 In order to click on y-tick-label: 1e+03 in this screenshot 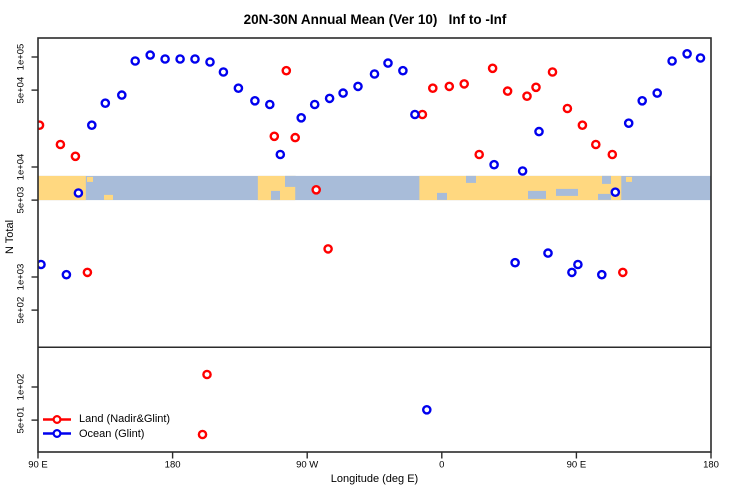, I will do `click(21, 277)`.